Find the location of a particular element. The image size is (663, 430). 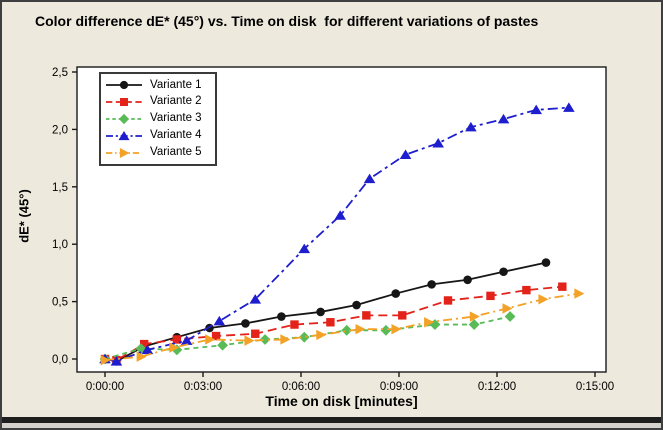

legend-triangle-right-icon is located at coordinates (124, 152).